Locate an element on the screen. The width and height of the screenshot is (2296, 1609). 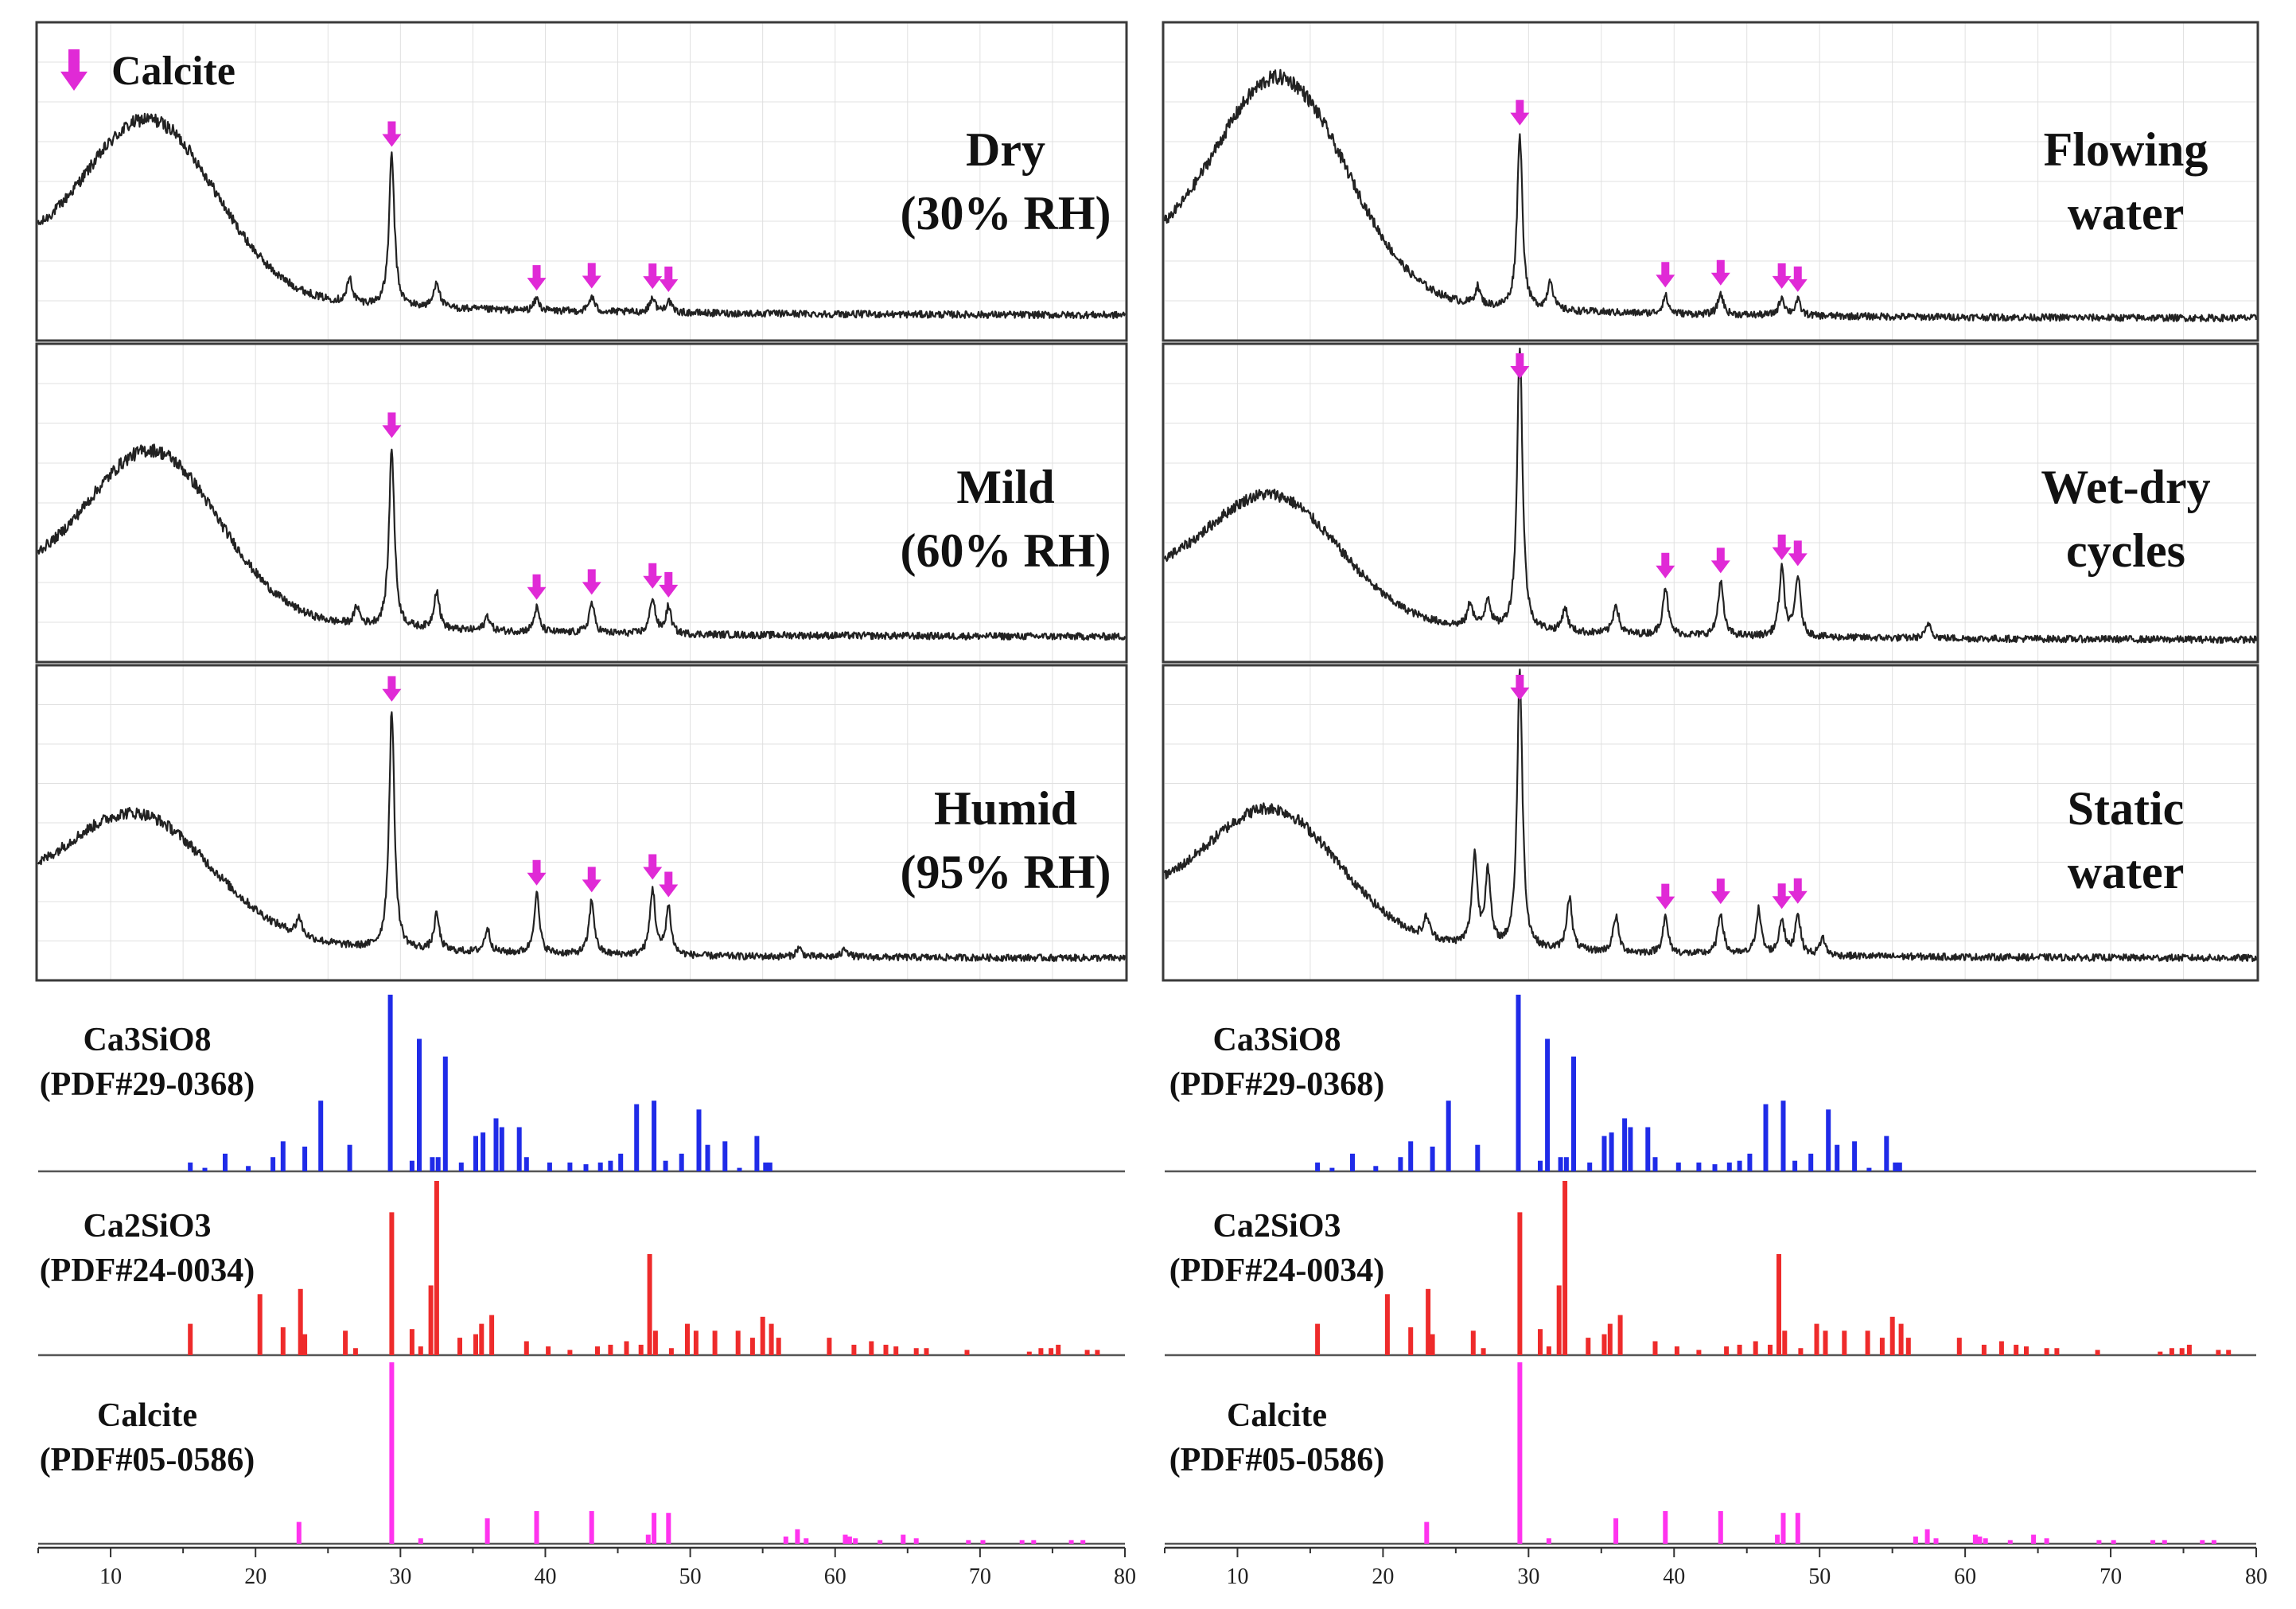
reference-pdf: (PDF#24-0034) is located at coordinates (1277, 1271).